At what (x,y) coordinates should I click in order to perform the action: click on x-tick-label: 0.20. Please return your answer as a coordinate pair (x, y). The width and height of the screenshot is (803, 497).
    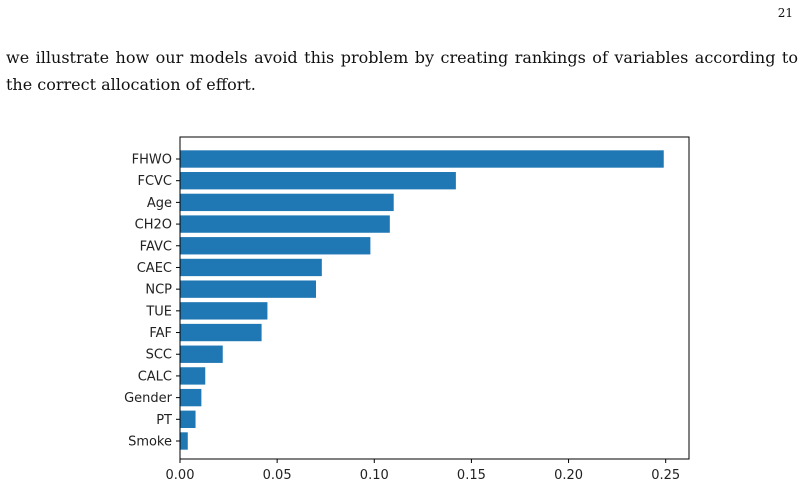
    Looking at the image, I should click on (568, 475).